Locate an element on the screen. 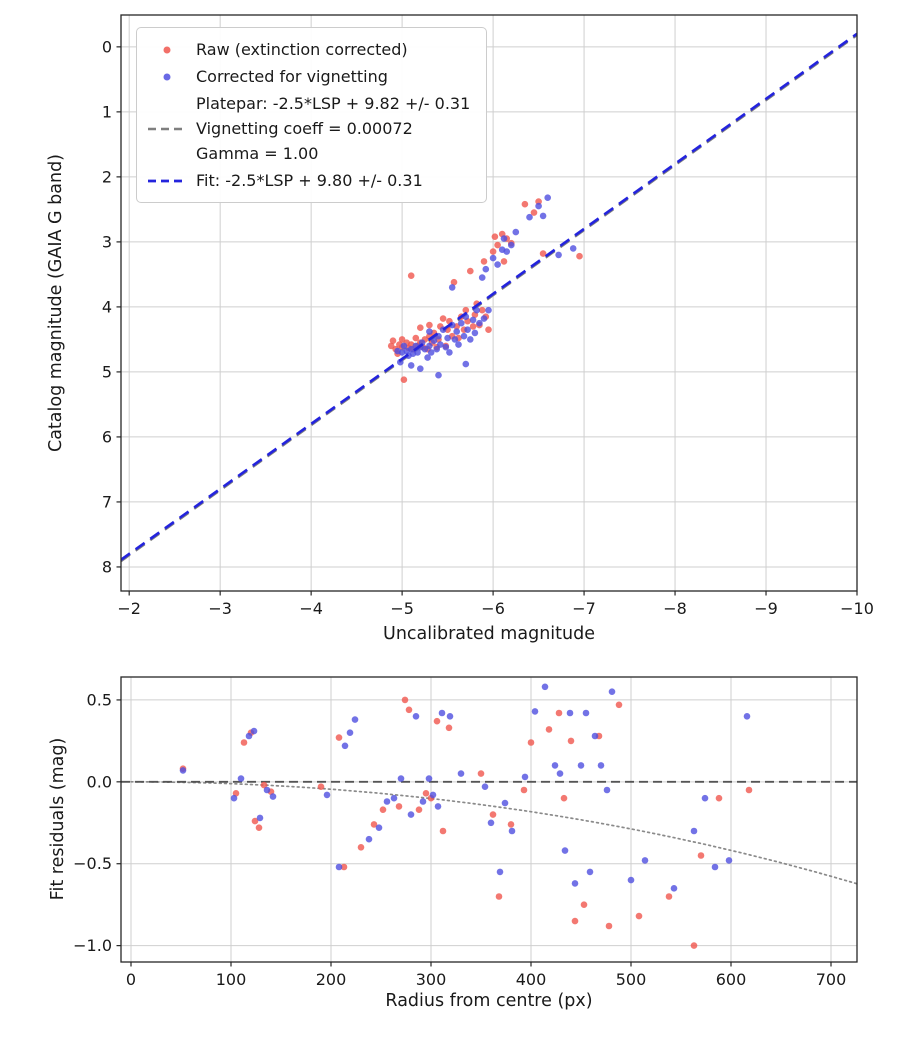 Image resolution: width=900 pixels, height=1050 pixels. x-tick-label: 500 is located at coordinates (631, 979).